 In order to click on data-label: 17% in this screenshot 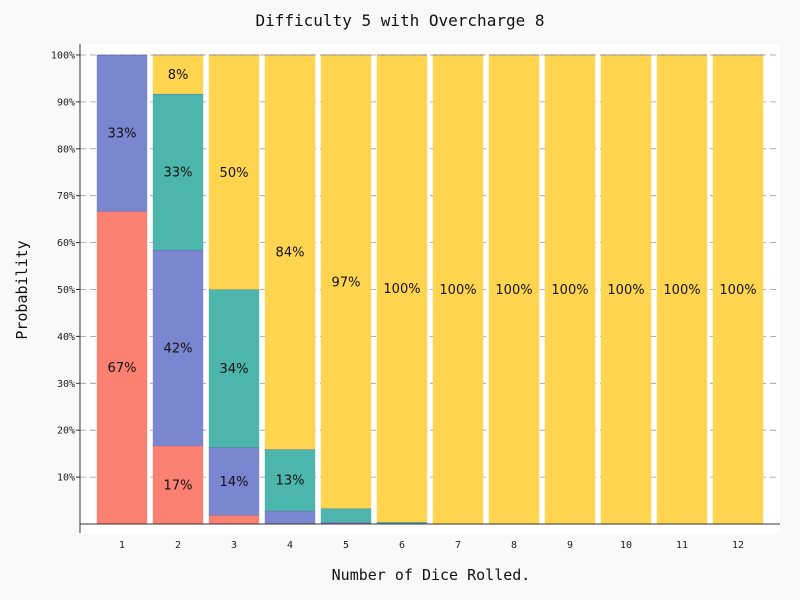, I will do `click(178, 485)`.